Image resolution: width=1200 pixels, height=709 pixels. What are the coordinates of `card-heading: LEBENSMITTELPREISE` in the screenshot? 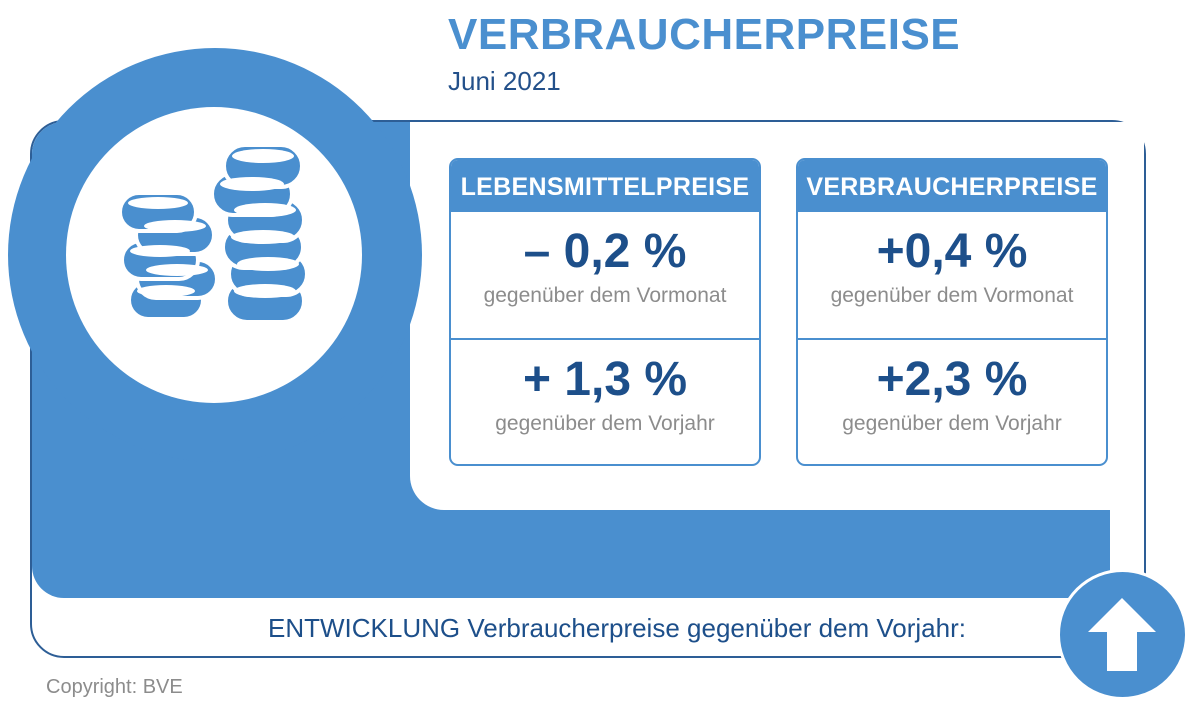 It's located at (605, 186).